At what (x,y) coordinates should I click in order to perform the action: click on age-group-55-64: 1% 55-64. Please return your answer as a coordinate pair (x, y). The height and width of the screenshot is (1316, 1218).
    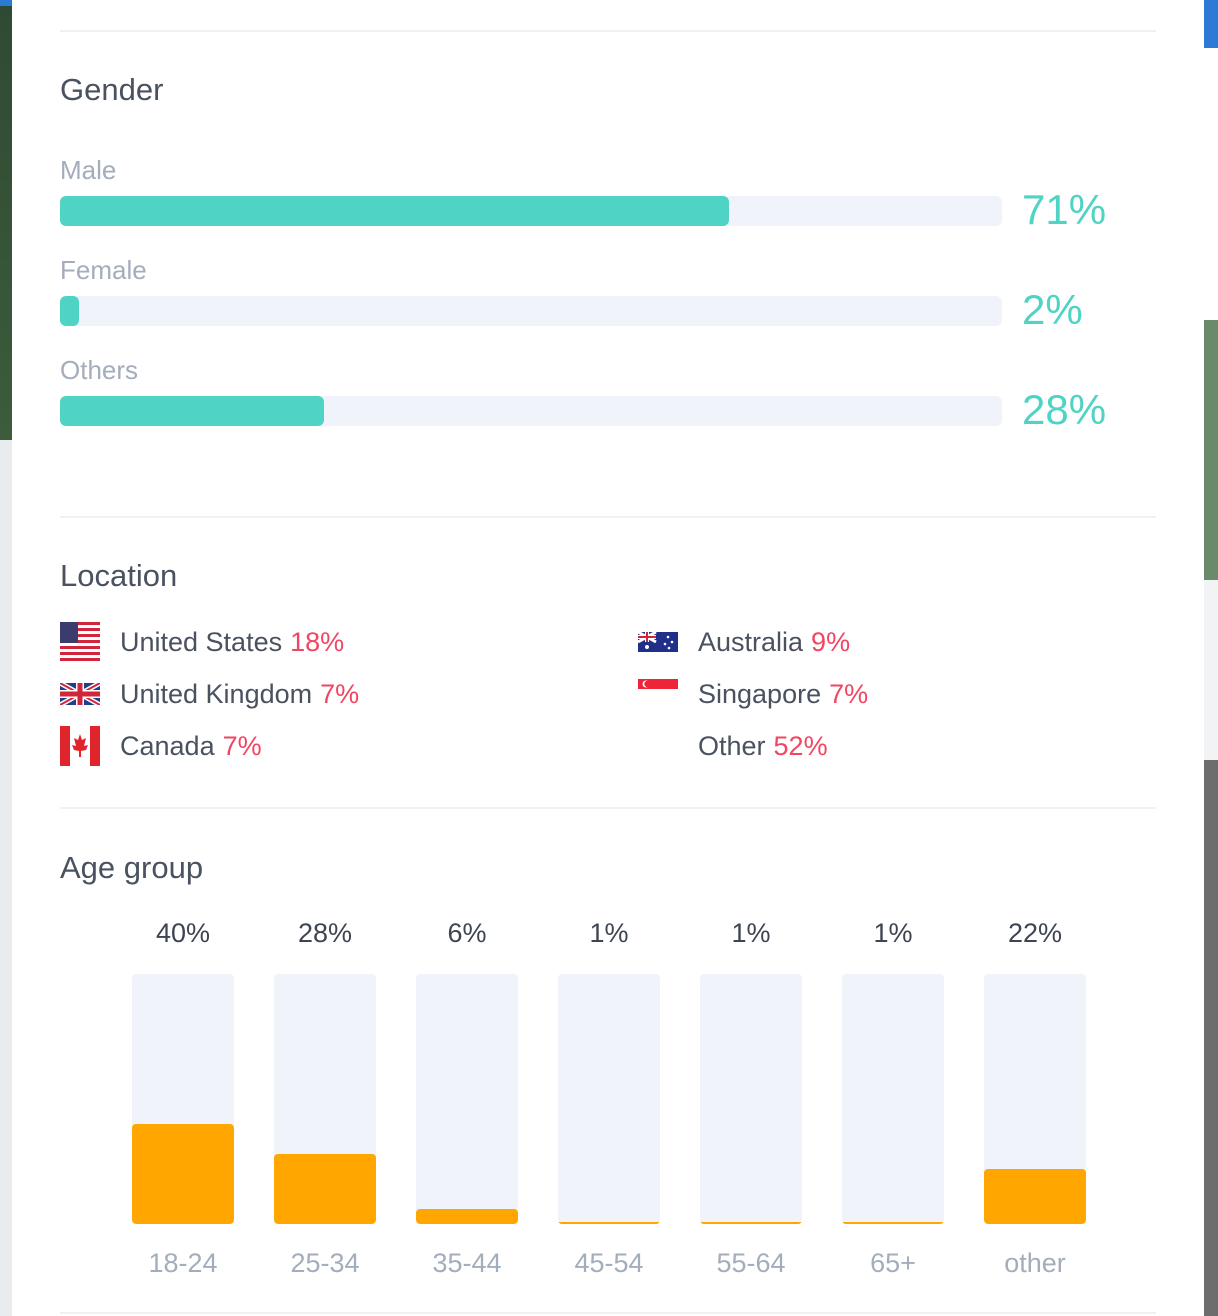
    Looking at the image, I should click on (751, 1098).